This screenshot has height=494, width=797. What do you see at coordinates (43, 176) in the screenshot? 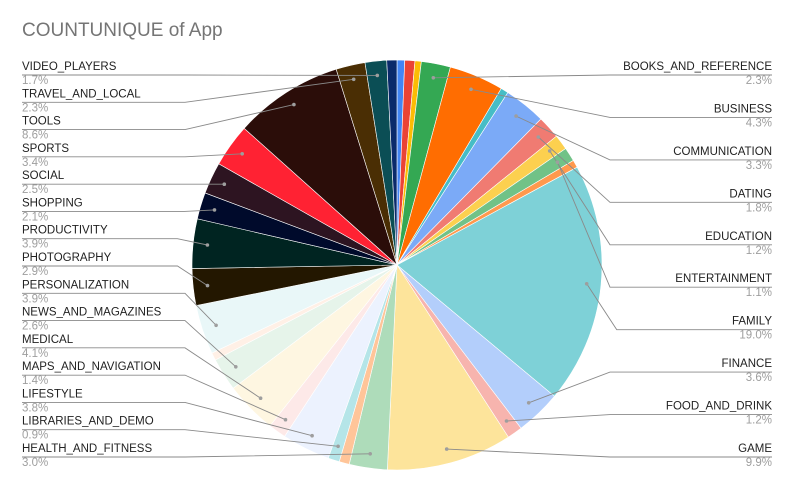
I see `slice-label-social: SOCIAL` at bounding box center [43, 176].